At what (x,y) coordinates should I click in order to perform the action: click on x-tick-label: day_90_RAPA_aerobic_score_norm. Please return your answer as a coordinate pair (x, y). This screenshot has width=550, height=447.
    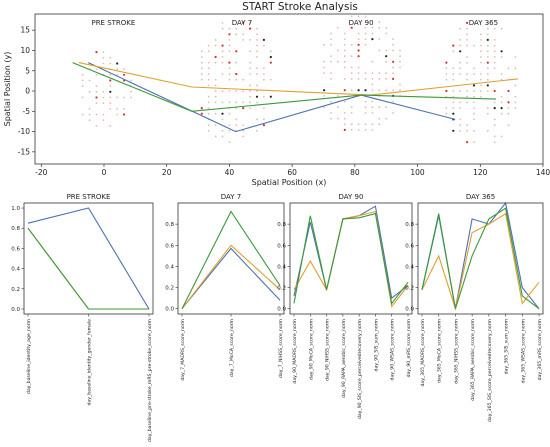
    Looking at the image, I should click on (344, 357).